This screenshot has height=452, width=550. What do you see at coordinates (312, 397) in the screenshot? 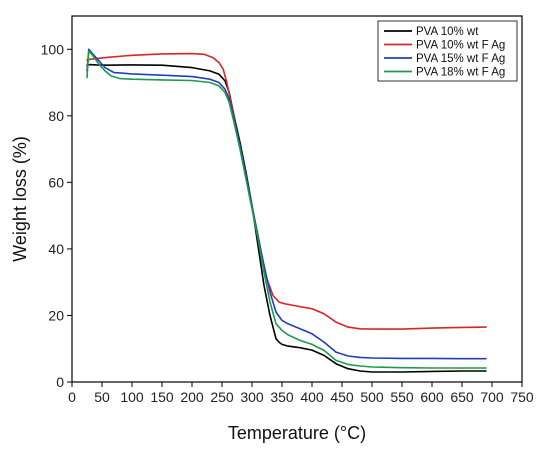
I see `x-tick-label: 400` at bounding box center [312, 397].